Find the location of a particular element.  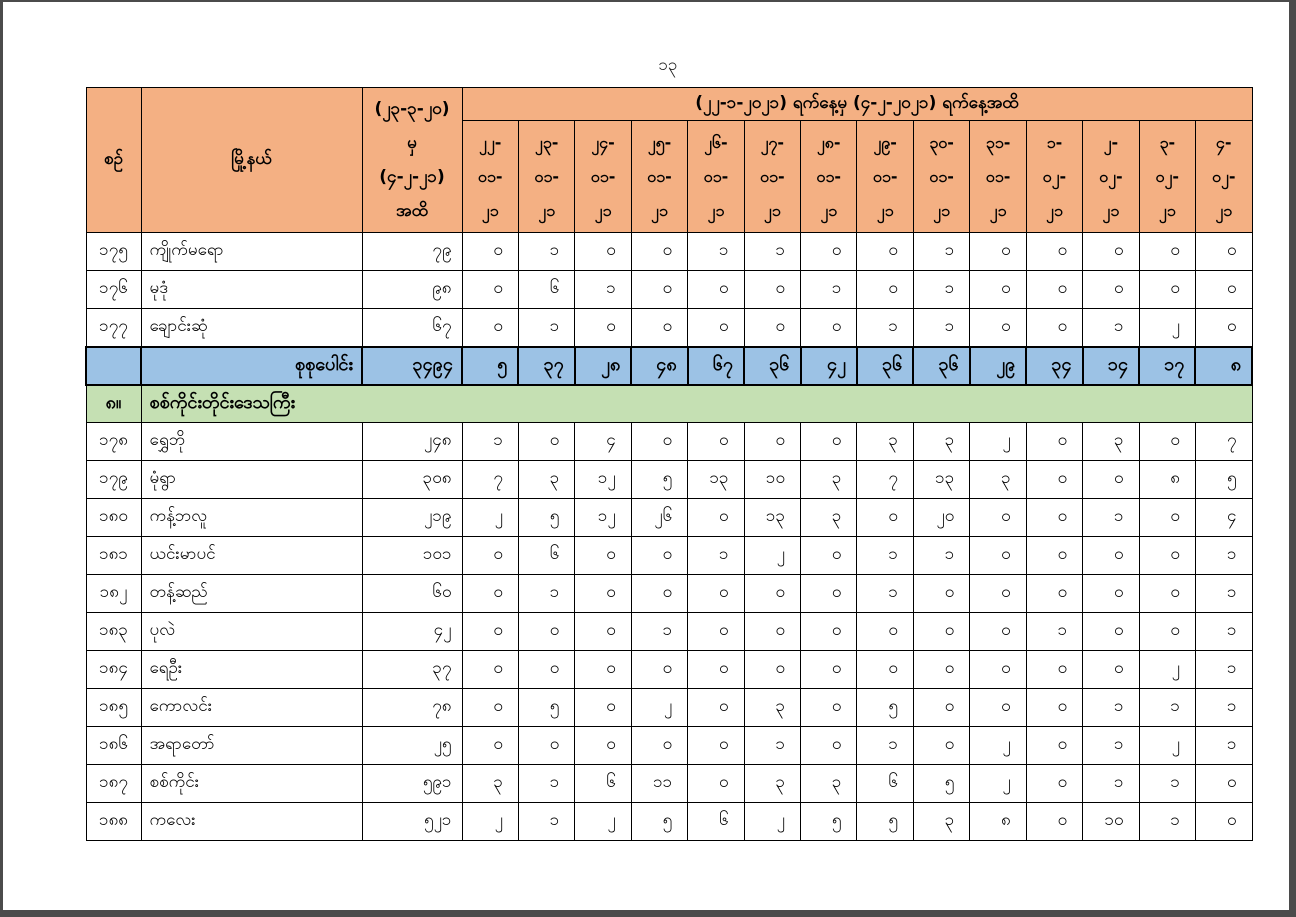

cell-daily-5: ၂ is located at coordinates (772, 555).